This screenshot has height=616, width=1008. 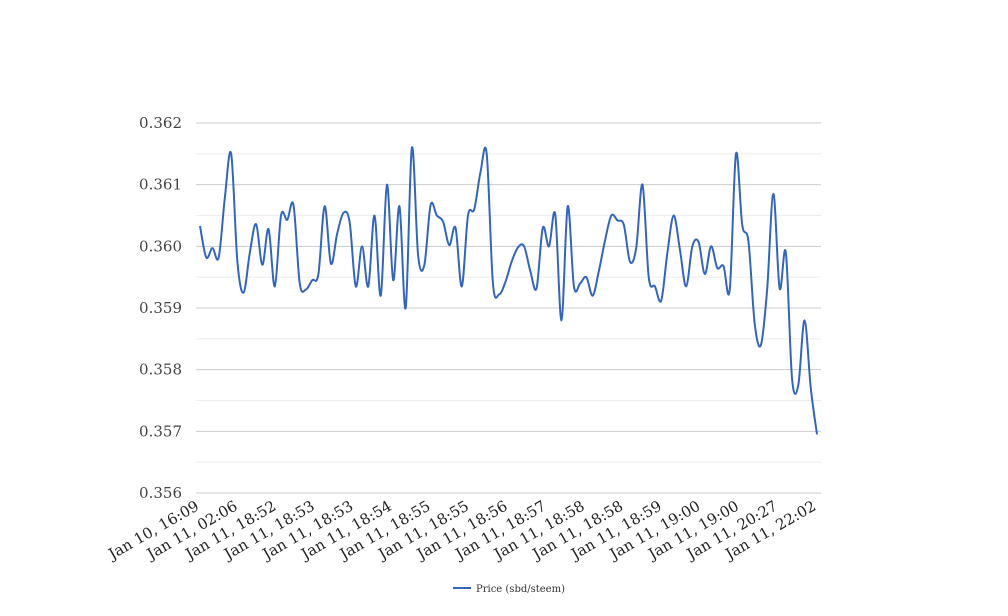 What do you see at coordinates (160, 246) in the screenshot?
I see `y-tick-label: 0.360` at bounding box center [160, 246].